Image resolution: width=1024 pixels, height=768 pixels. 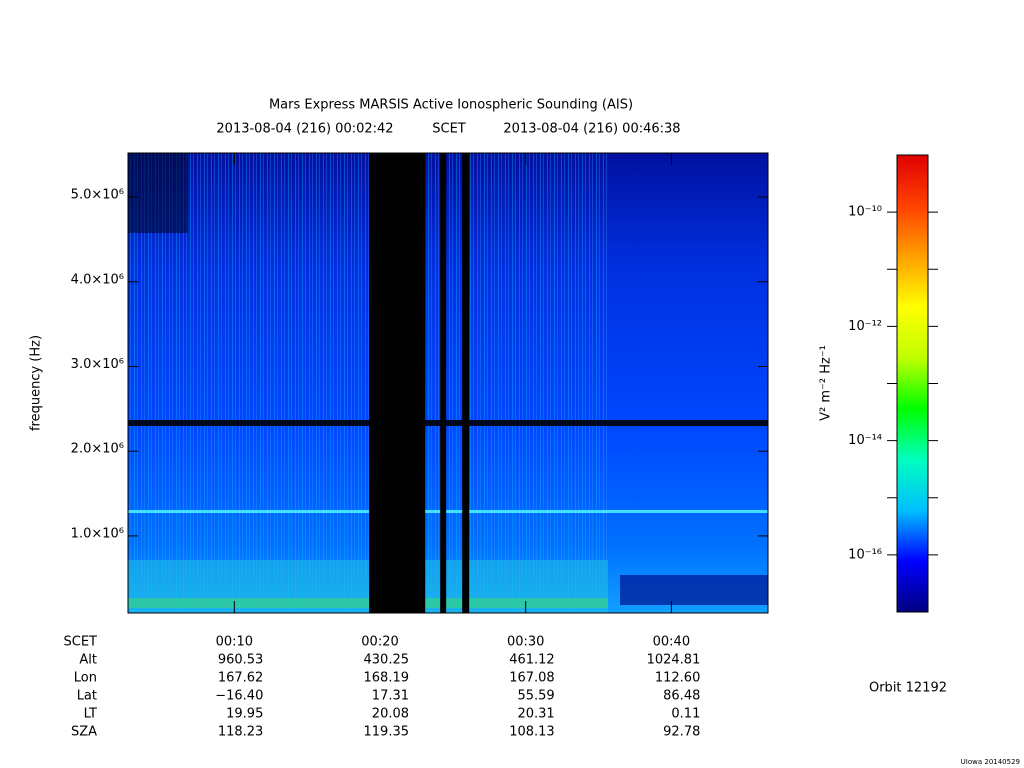 I want to click on y-tick-label: 1.0×10⁶, so click(x=97, y=533).